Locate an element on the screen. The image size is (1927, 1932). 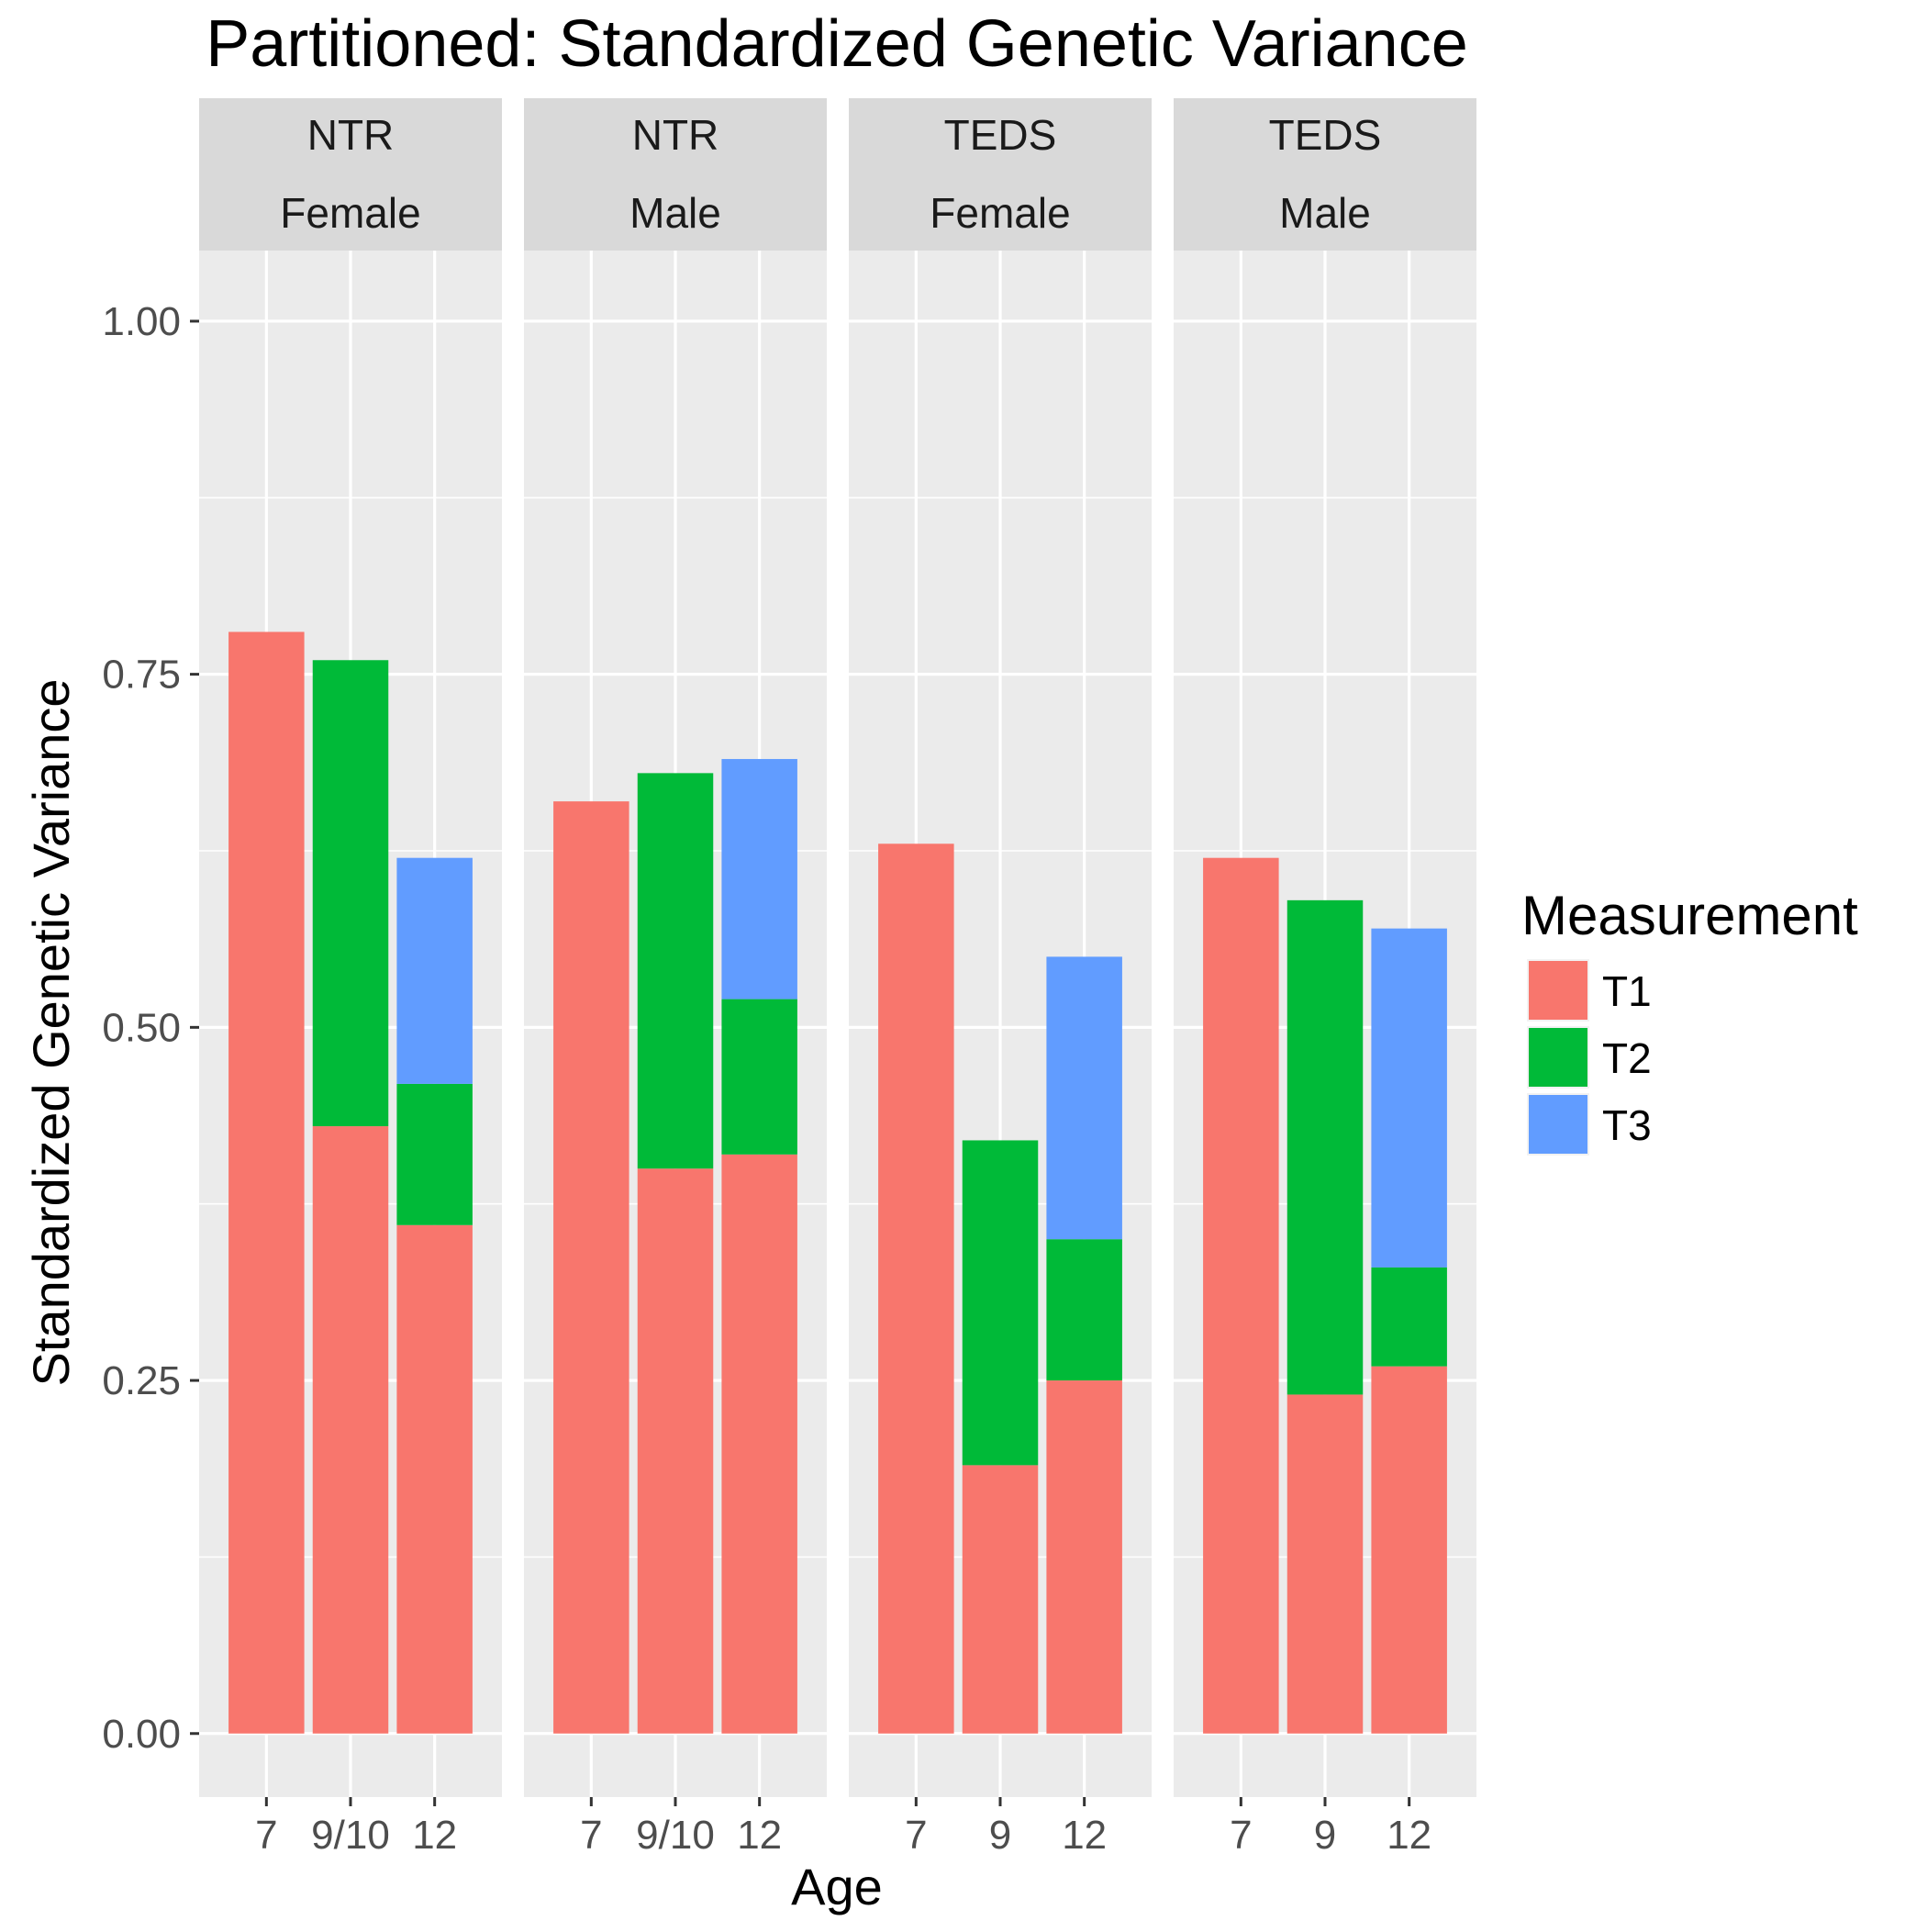
facet-panel-ntr-male: NTR Male 7 9/10 12 is located at coordinates (675, 978).